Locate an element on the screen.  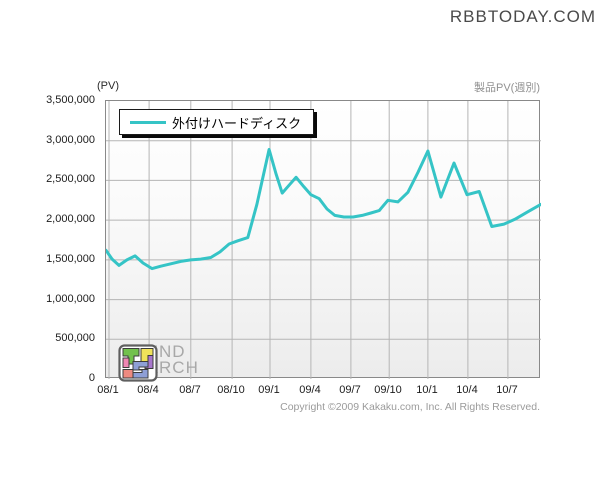
x-tick-label: 10/1 is located at coordinates (427, 390).